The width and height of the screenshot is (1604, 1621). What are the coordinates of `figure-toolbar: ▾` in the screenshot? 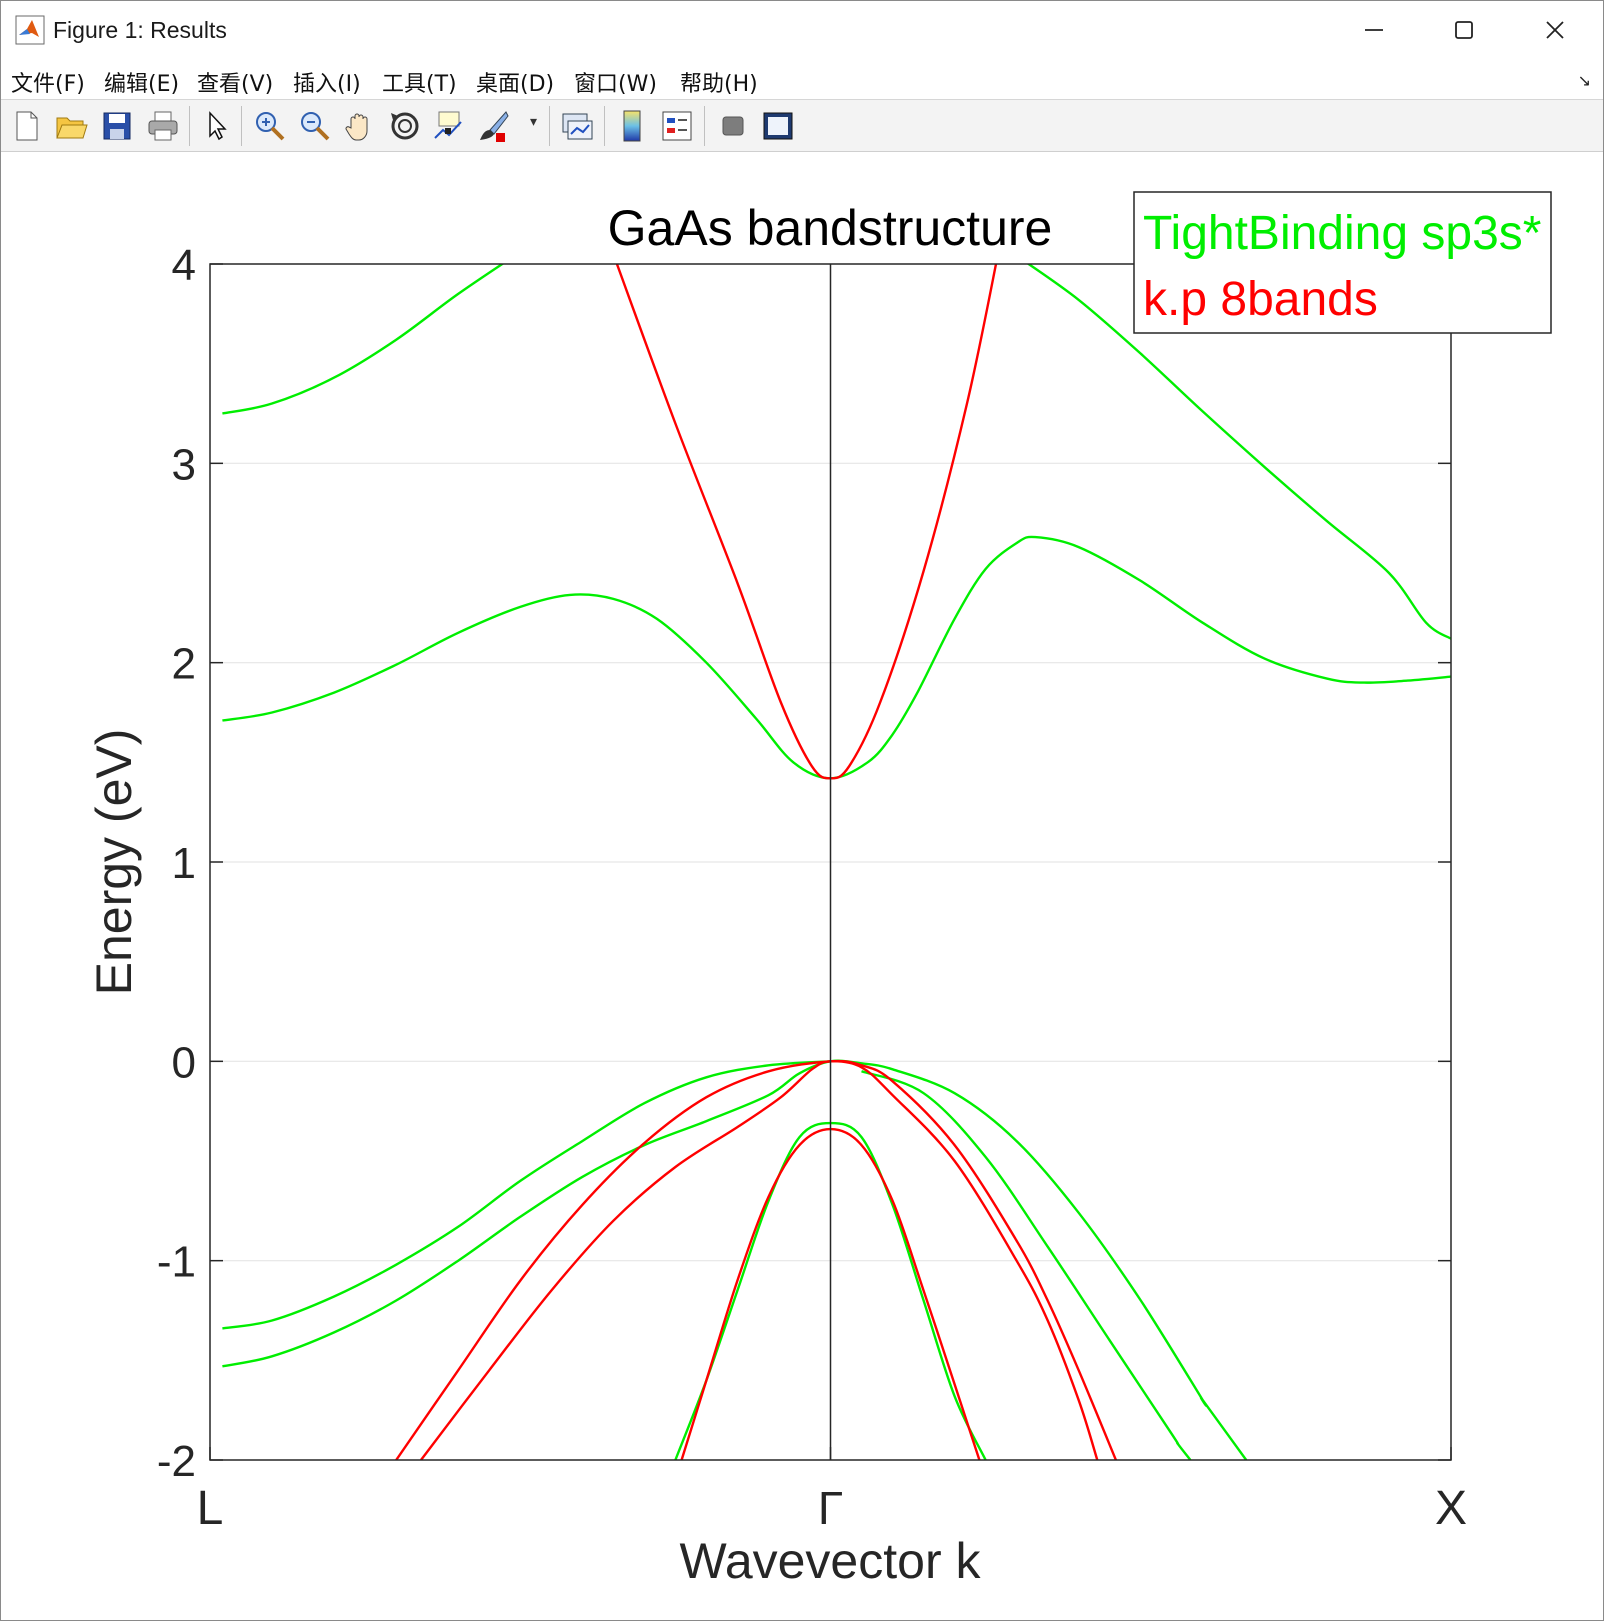 It's located at (802, 126).